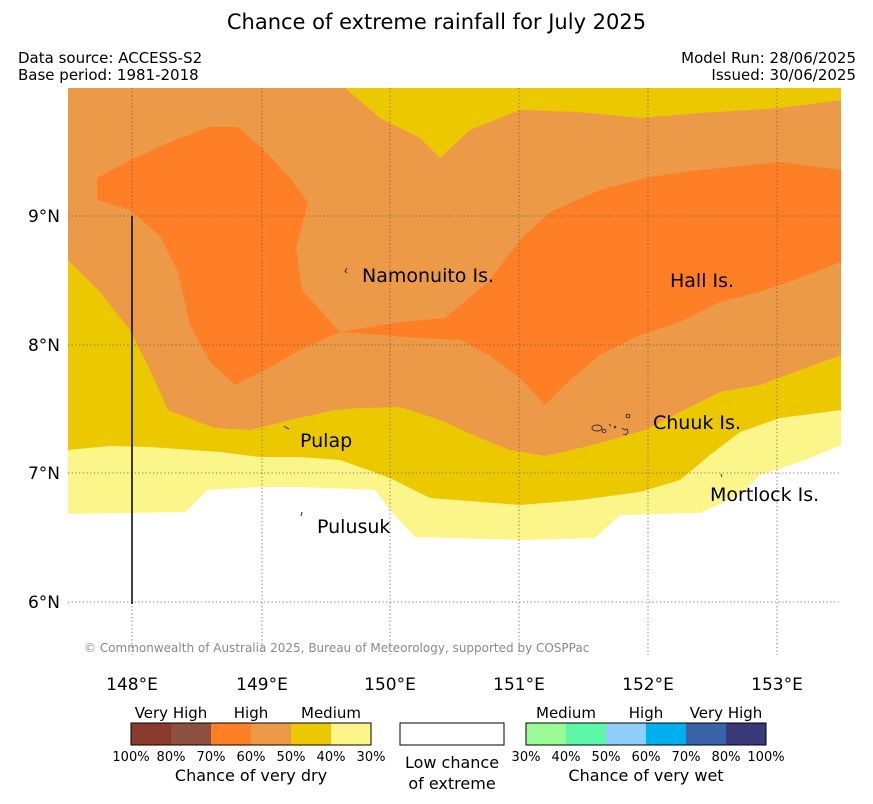 The height and width of the screenshot is (804, 873). Describe the element at coordinates (211, 757) in the screenshot. I see `legend-dry-pct: 70%` at that location.